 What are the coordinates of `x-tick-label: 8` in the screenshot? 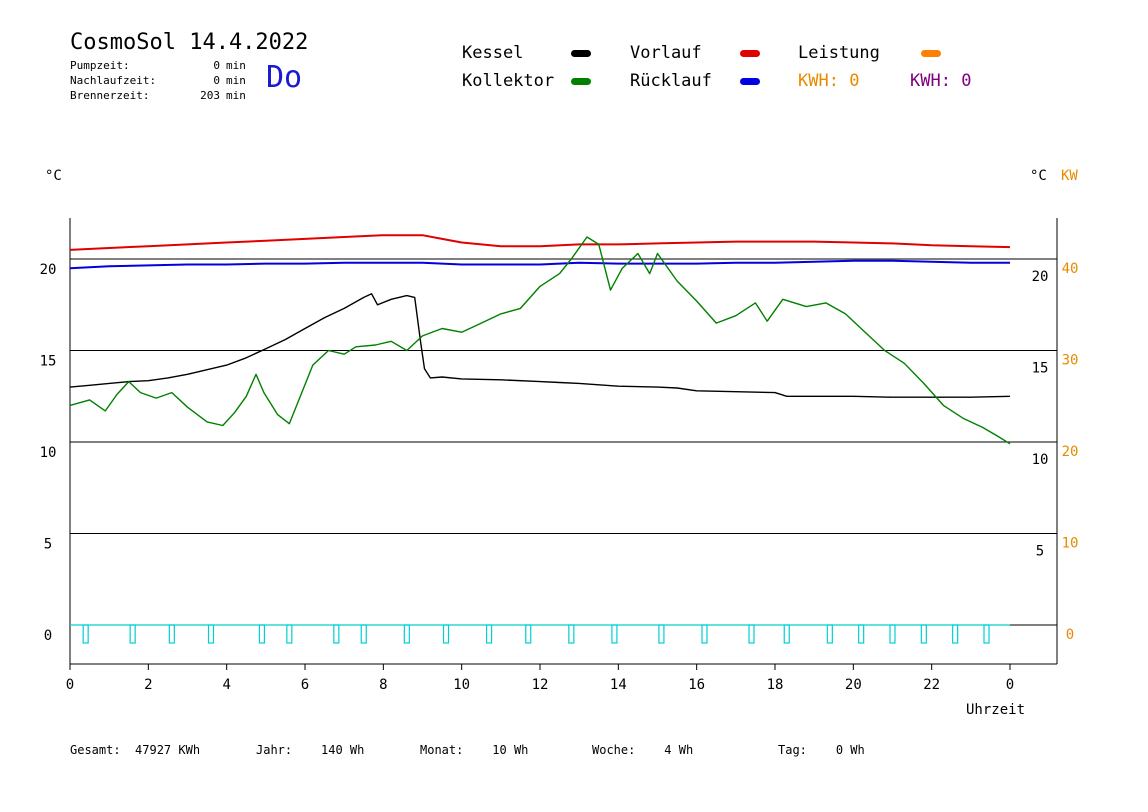 It's located at (383, 685).